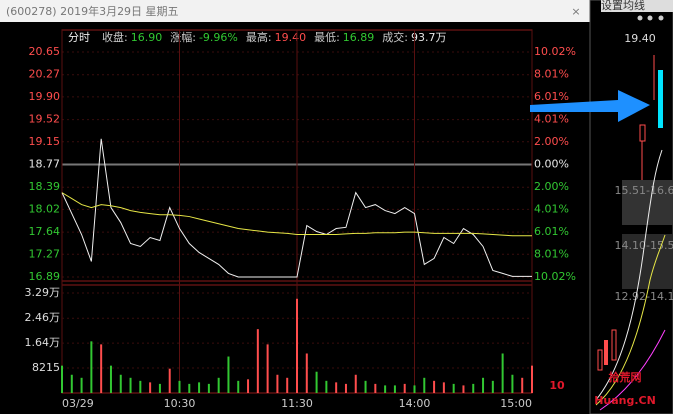 The image size is (673, 414). Describe the element at coordinates (45, 164) in the screenshot. I see `y-tick-label: 18.77` at that location.